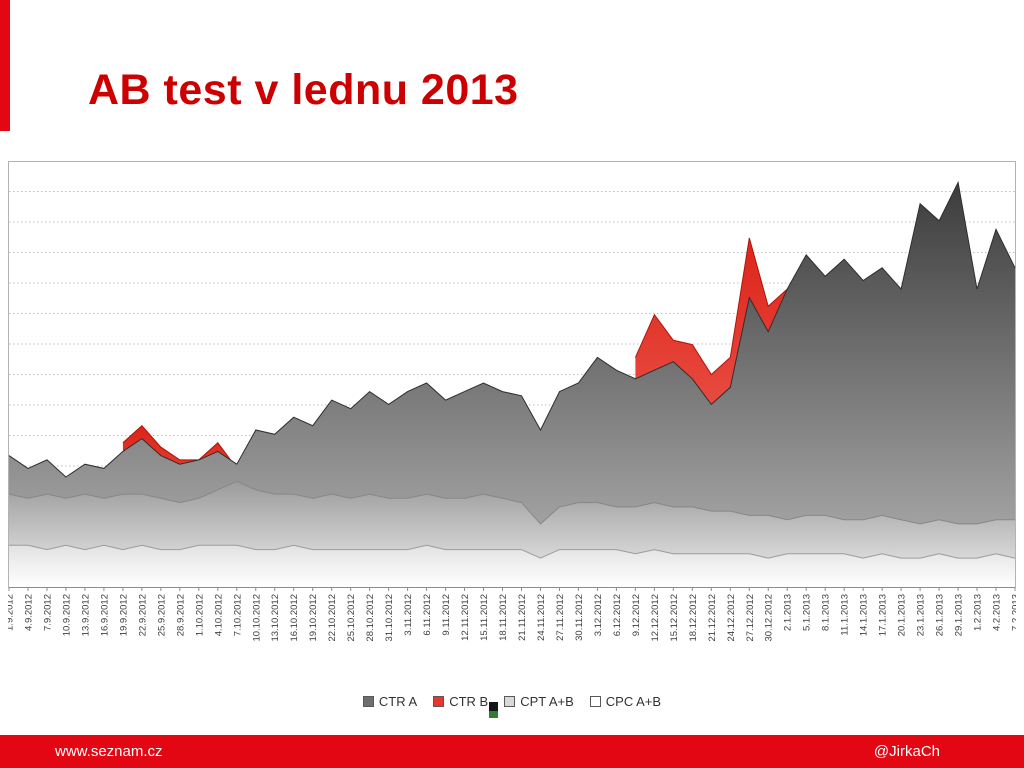 This screenshot has height=768, width=1024. Describe the element at coordinates (522, 617) in the screenshot. I see `x-tick-label: 21.11.2012` at that location.